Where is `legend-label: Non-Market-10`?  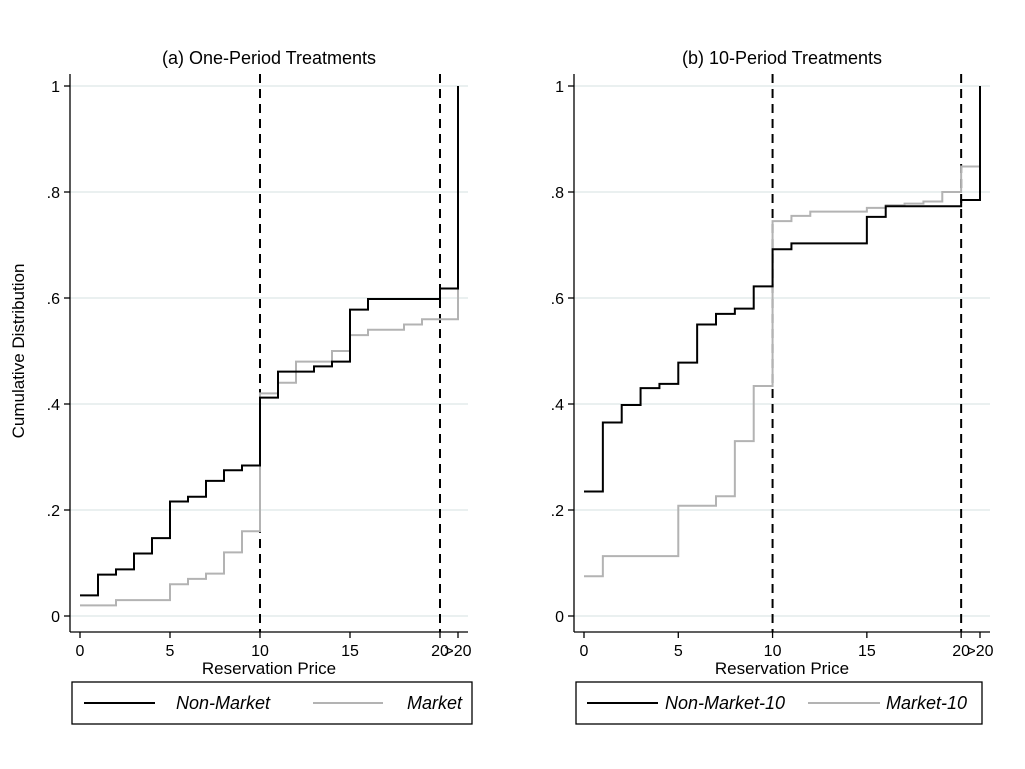
legend-label: Non-Market-10 is located at coordinates (725, 703).